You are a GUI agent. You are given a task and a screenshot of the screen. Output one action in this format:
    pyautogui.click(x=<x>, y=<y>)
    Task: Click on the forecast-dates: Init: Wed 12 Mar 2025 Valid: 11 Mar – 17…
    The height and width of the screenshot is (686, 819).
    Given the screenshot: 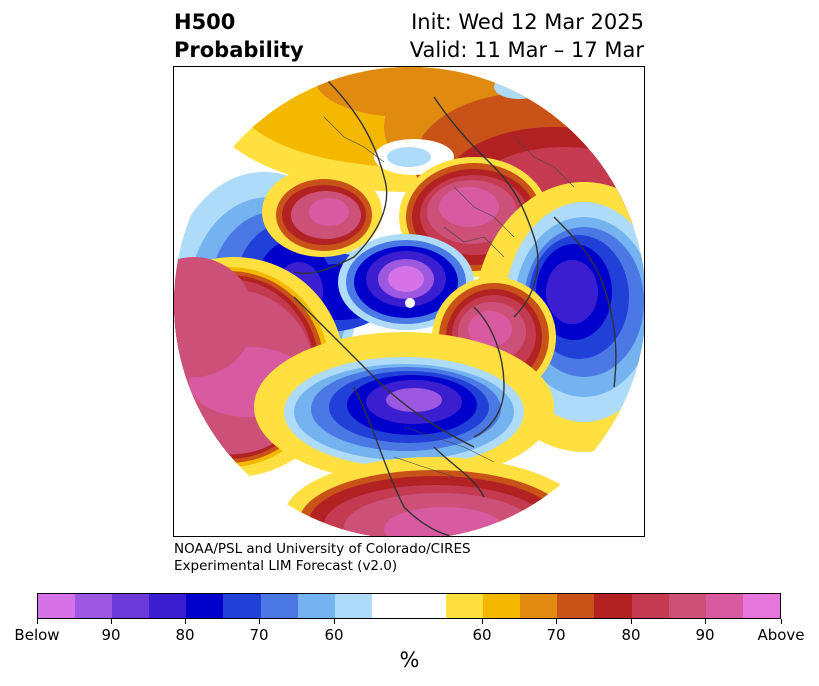 What is the action you would take?
    pyautogui.click(x=527, y=36)
    